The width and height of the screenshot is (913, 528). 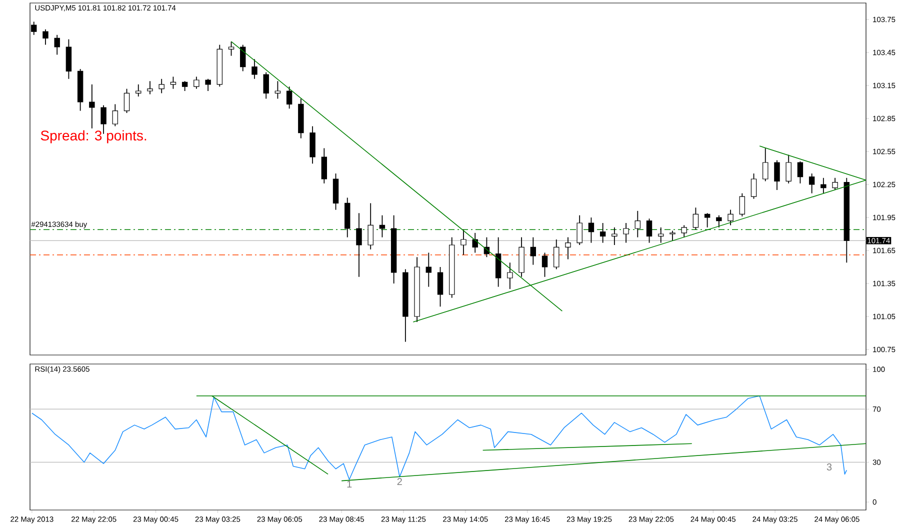 What do you see at coordinates (93, 137) in the screenshot?
I see `annotation: Spread: 3 points.` at bounding box center [93, 137].